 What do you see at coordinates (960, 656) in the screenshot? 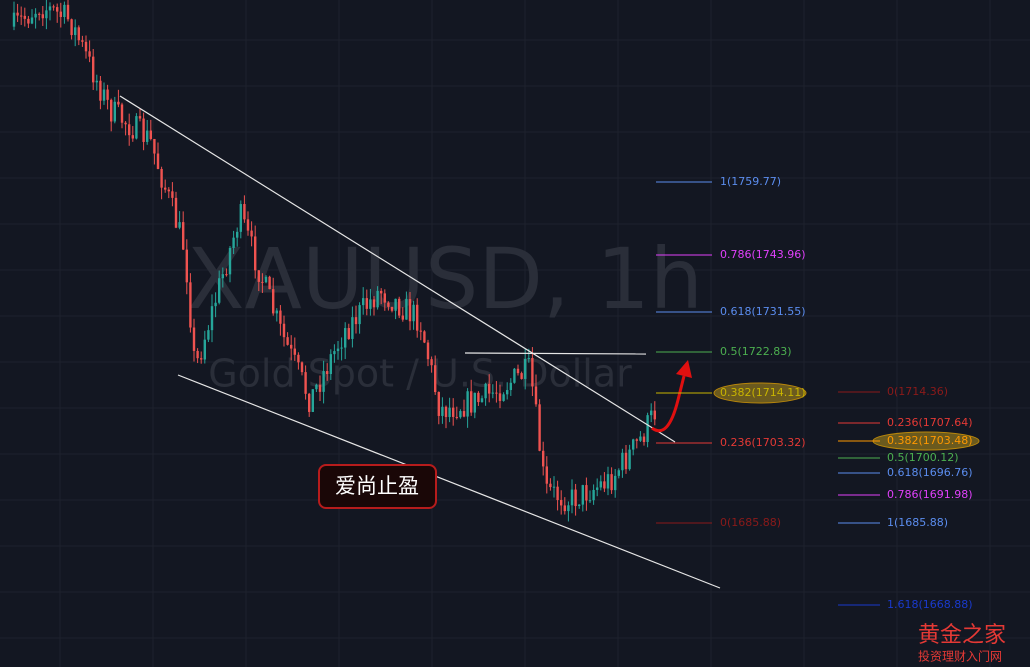
I see `logo-subtitle: 投资理财入门网` at bounding box center [960, 656].